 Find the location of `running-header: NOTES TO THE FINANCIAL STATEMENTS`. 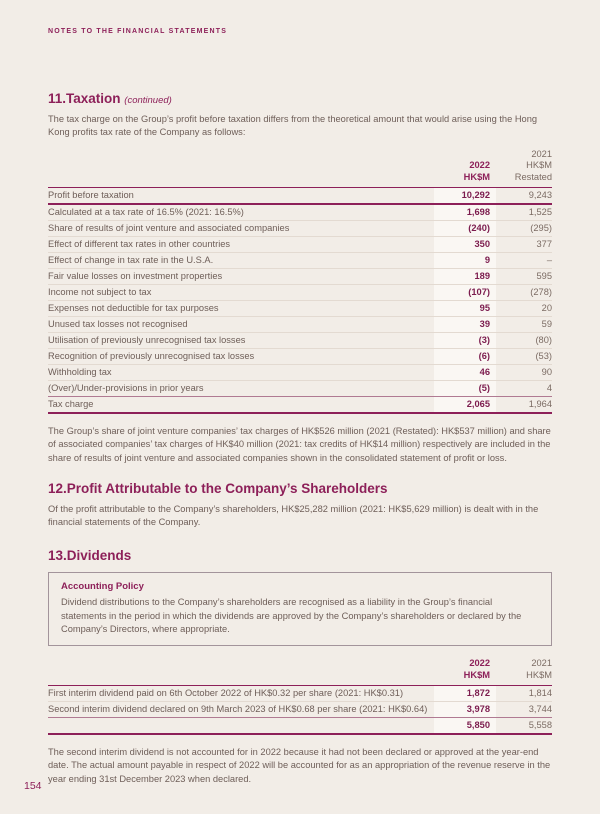

running-header: NOTES TO THE FINANCIAL STATEMENTS is located at coordinates (138, 31).